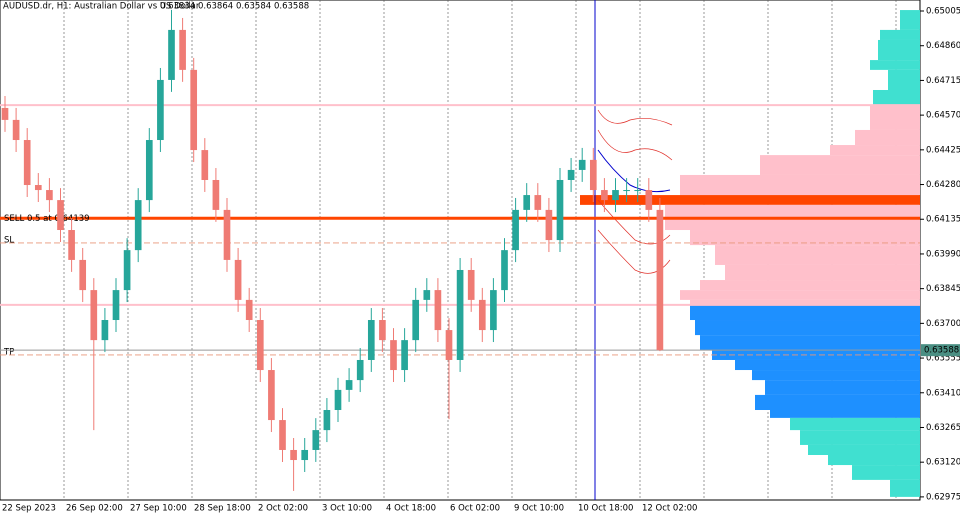 The width and height of the screenshot is (960, 515). I want to click on y-tick-label: 0.63410, so click(943, 393).